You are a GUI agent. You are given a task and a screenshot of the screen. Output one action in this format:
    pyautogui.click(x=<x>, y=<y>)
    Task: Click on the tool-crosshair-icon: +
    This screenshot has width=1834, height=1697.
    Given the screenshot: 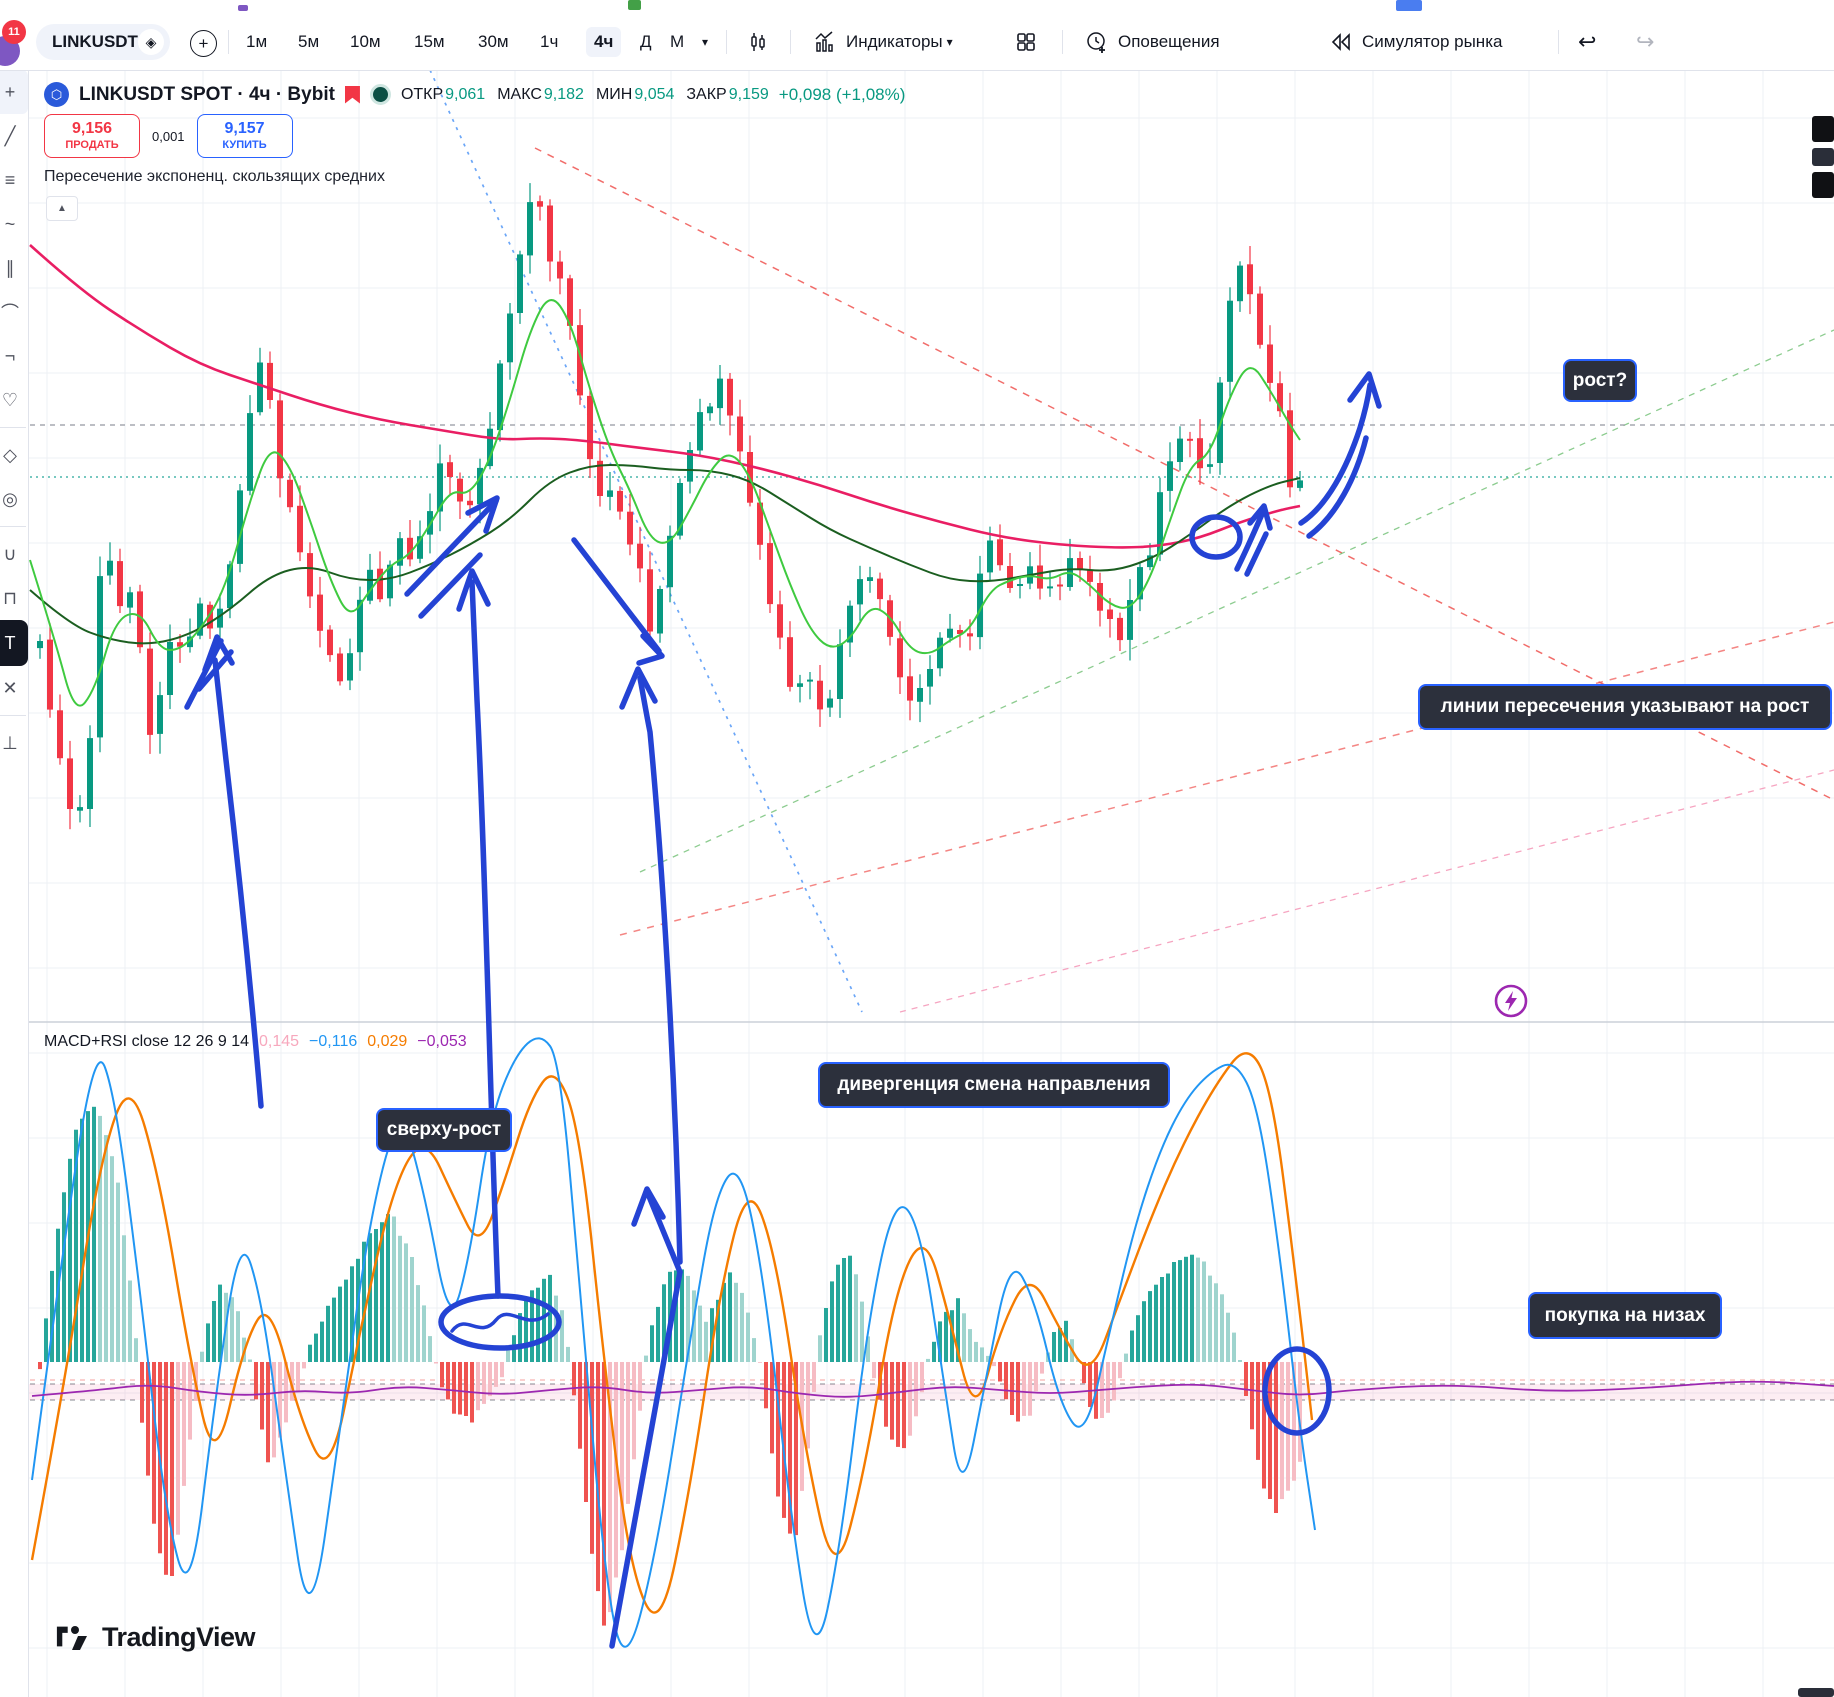 What is the action you would take?
    pyautogui.click(x=14, y=92)
    